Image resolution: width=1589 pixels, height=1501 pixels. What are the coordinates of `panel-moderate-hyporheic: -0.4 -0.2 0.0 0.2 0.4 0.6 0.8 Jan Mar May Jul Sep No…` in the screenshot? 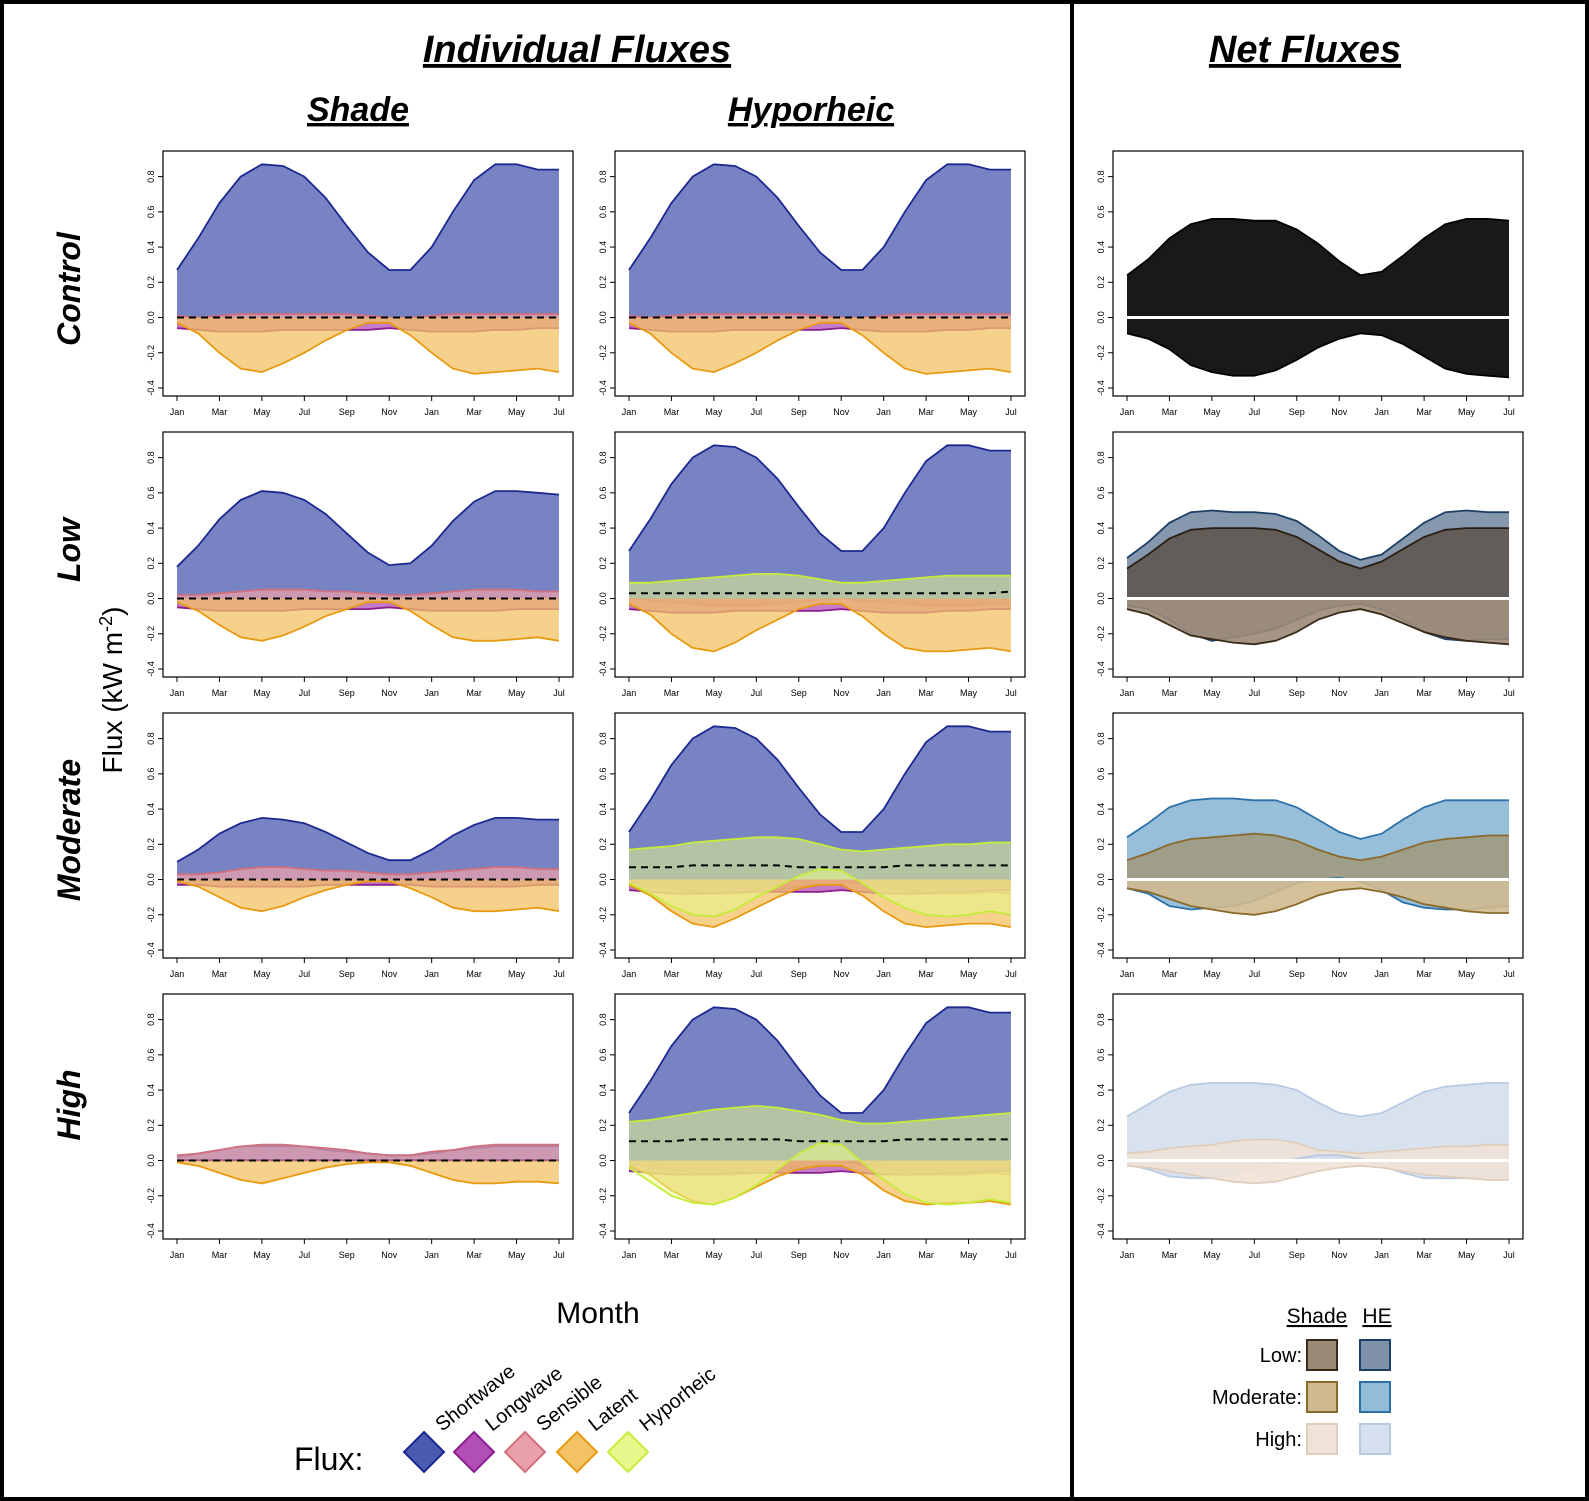 It's located at (812, 845).